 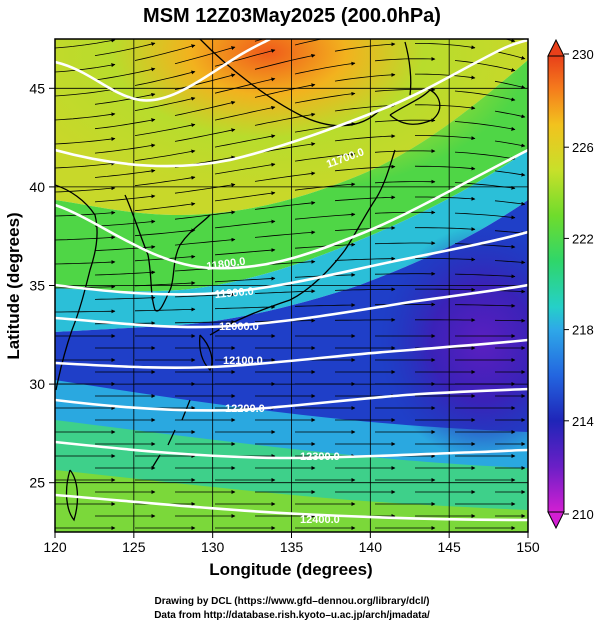 What do you see at coordinates (292, 16) in the screenshot?
I see `chart-title: MSM 12Z03May2025 (200.0hPa)` at bounding box center [292, 16].